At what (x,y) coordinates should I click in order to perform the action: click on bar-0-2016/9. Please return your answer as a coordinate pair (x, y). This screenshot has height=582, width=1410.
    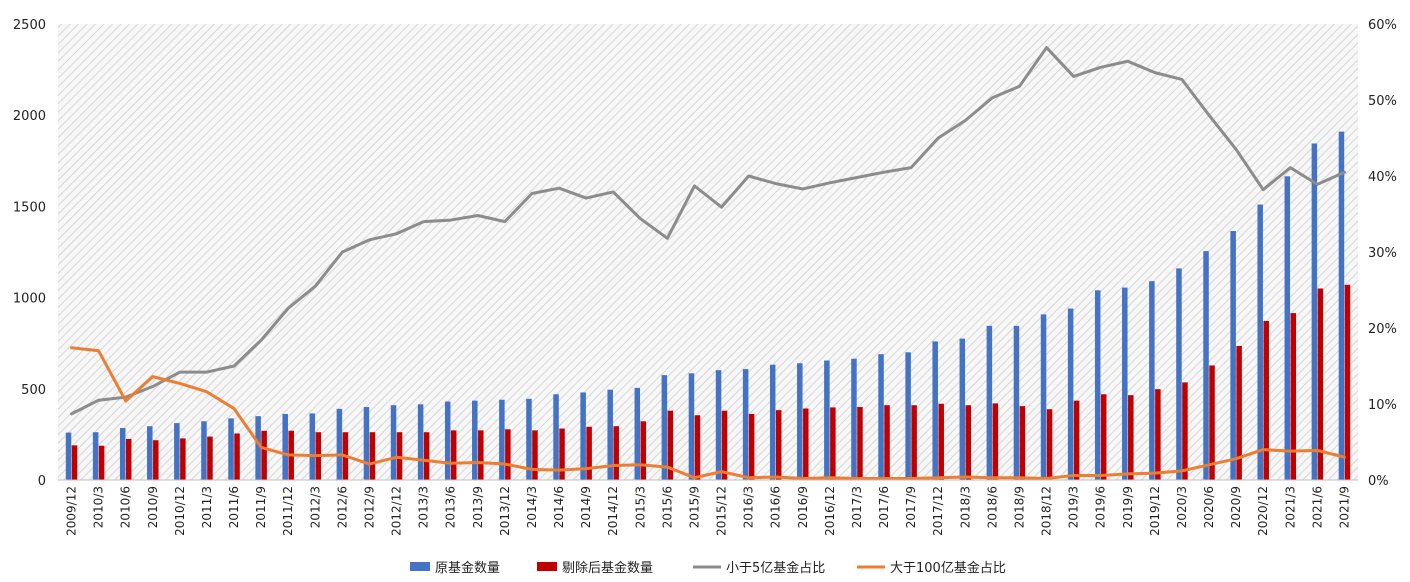
    Looking at the image, I should click on (800, 421).